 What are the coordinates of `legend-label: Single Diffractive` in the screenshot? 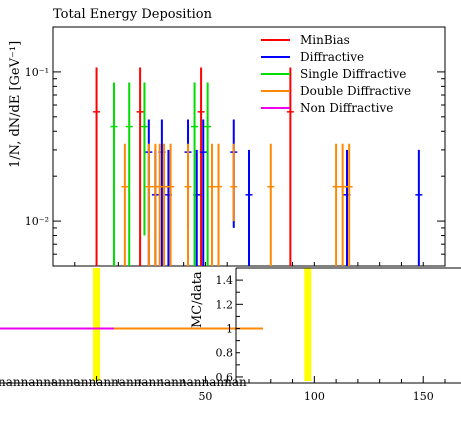 It's located at (353, 74).